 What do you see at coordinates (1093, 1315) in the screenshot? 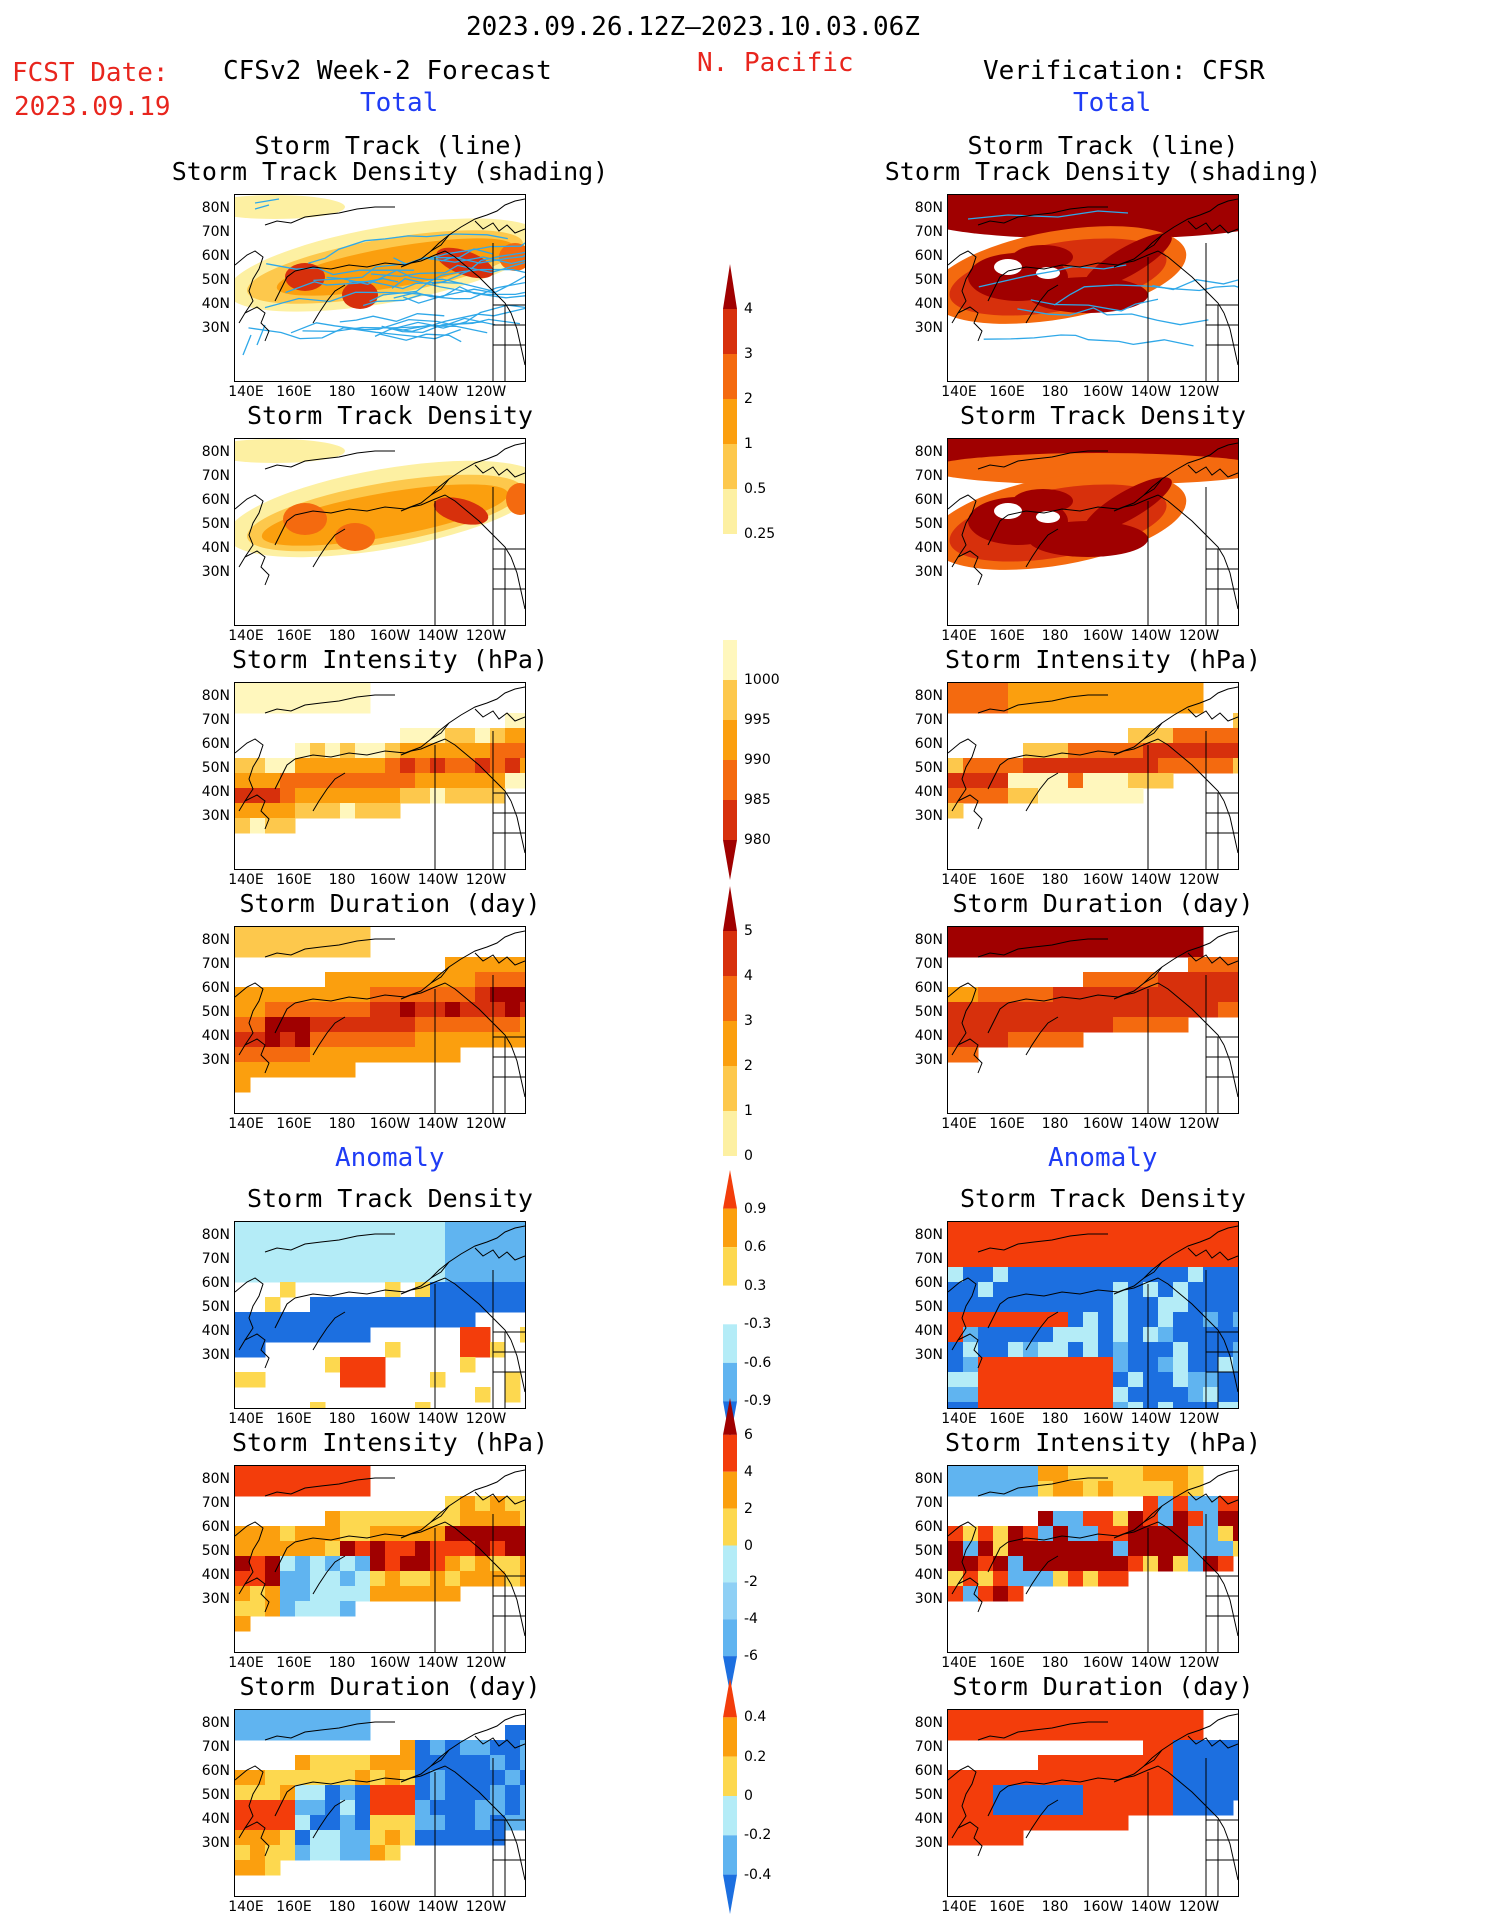
I see `map-panel-r5` at bounding box center [1093, 1315].